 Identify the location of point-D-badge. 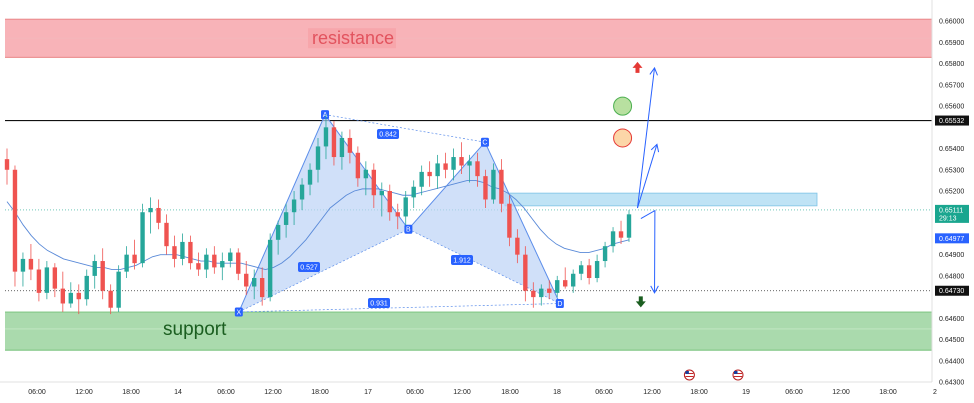
(559, 303).